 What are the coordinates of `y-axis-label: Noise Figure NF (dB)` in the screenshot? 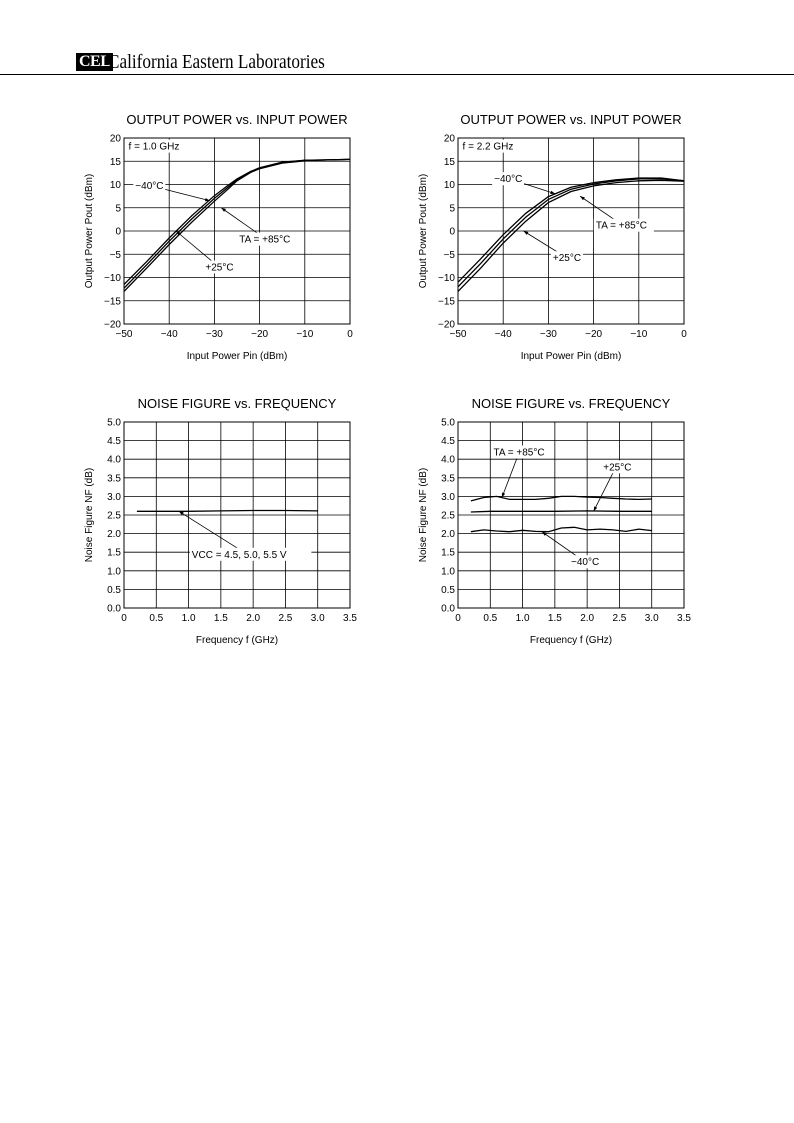 It's located at (423, 515).